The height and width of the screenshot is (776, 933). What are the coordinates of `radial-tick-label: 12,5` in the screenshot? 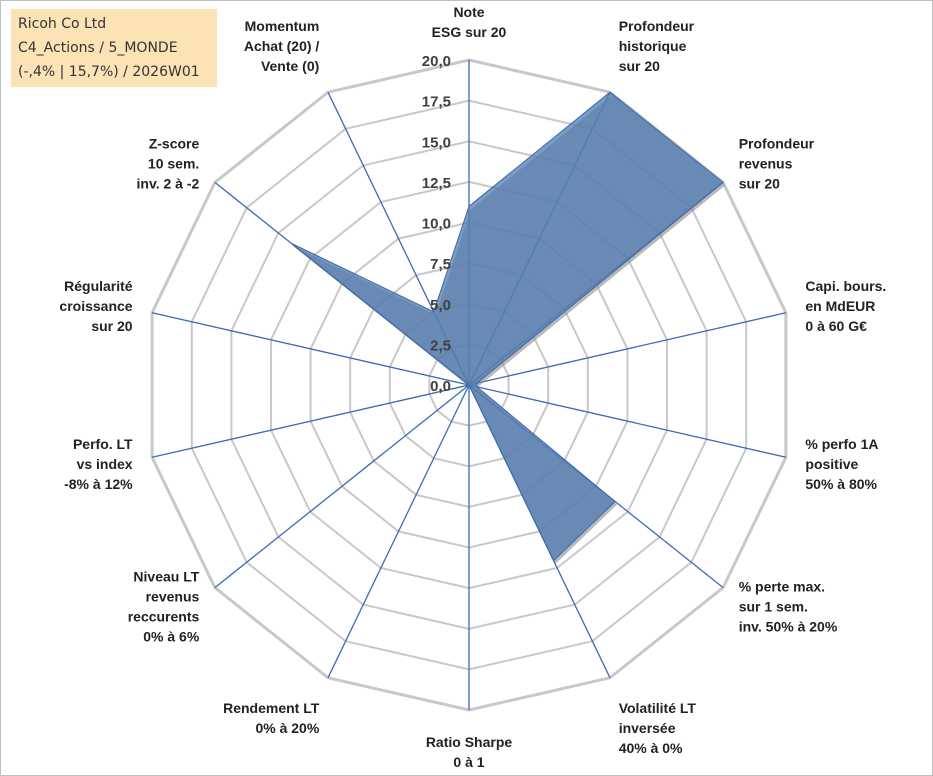 It's located at (436, 183).